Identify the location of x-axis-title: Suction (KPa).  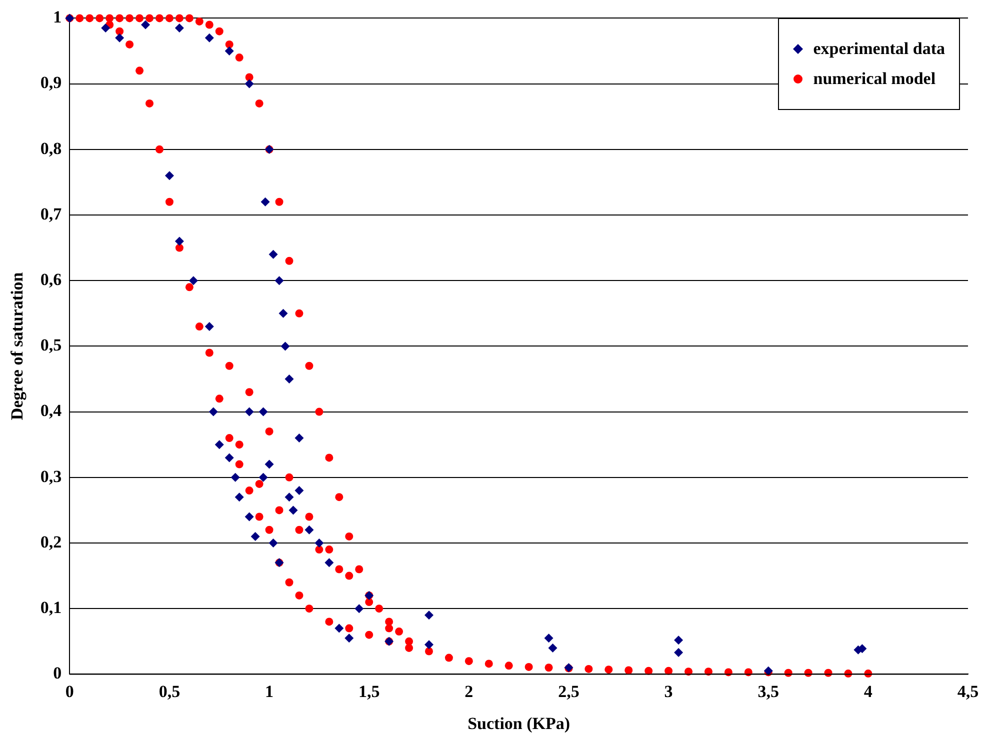
(519, 724).